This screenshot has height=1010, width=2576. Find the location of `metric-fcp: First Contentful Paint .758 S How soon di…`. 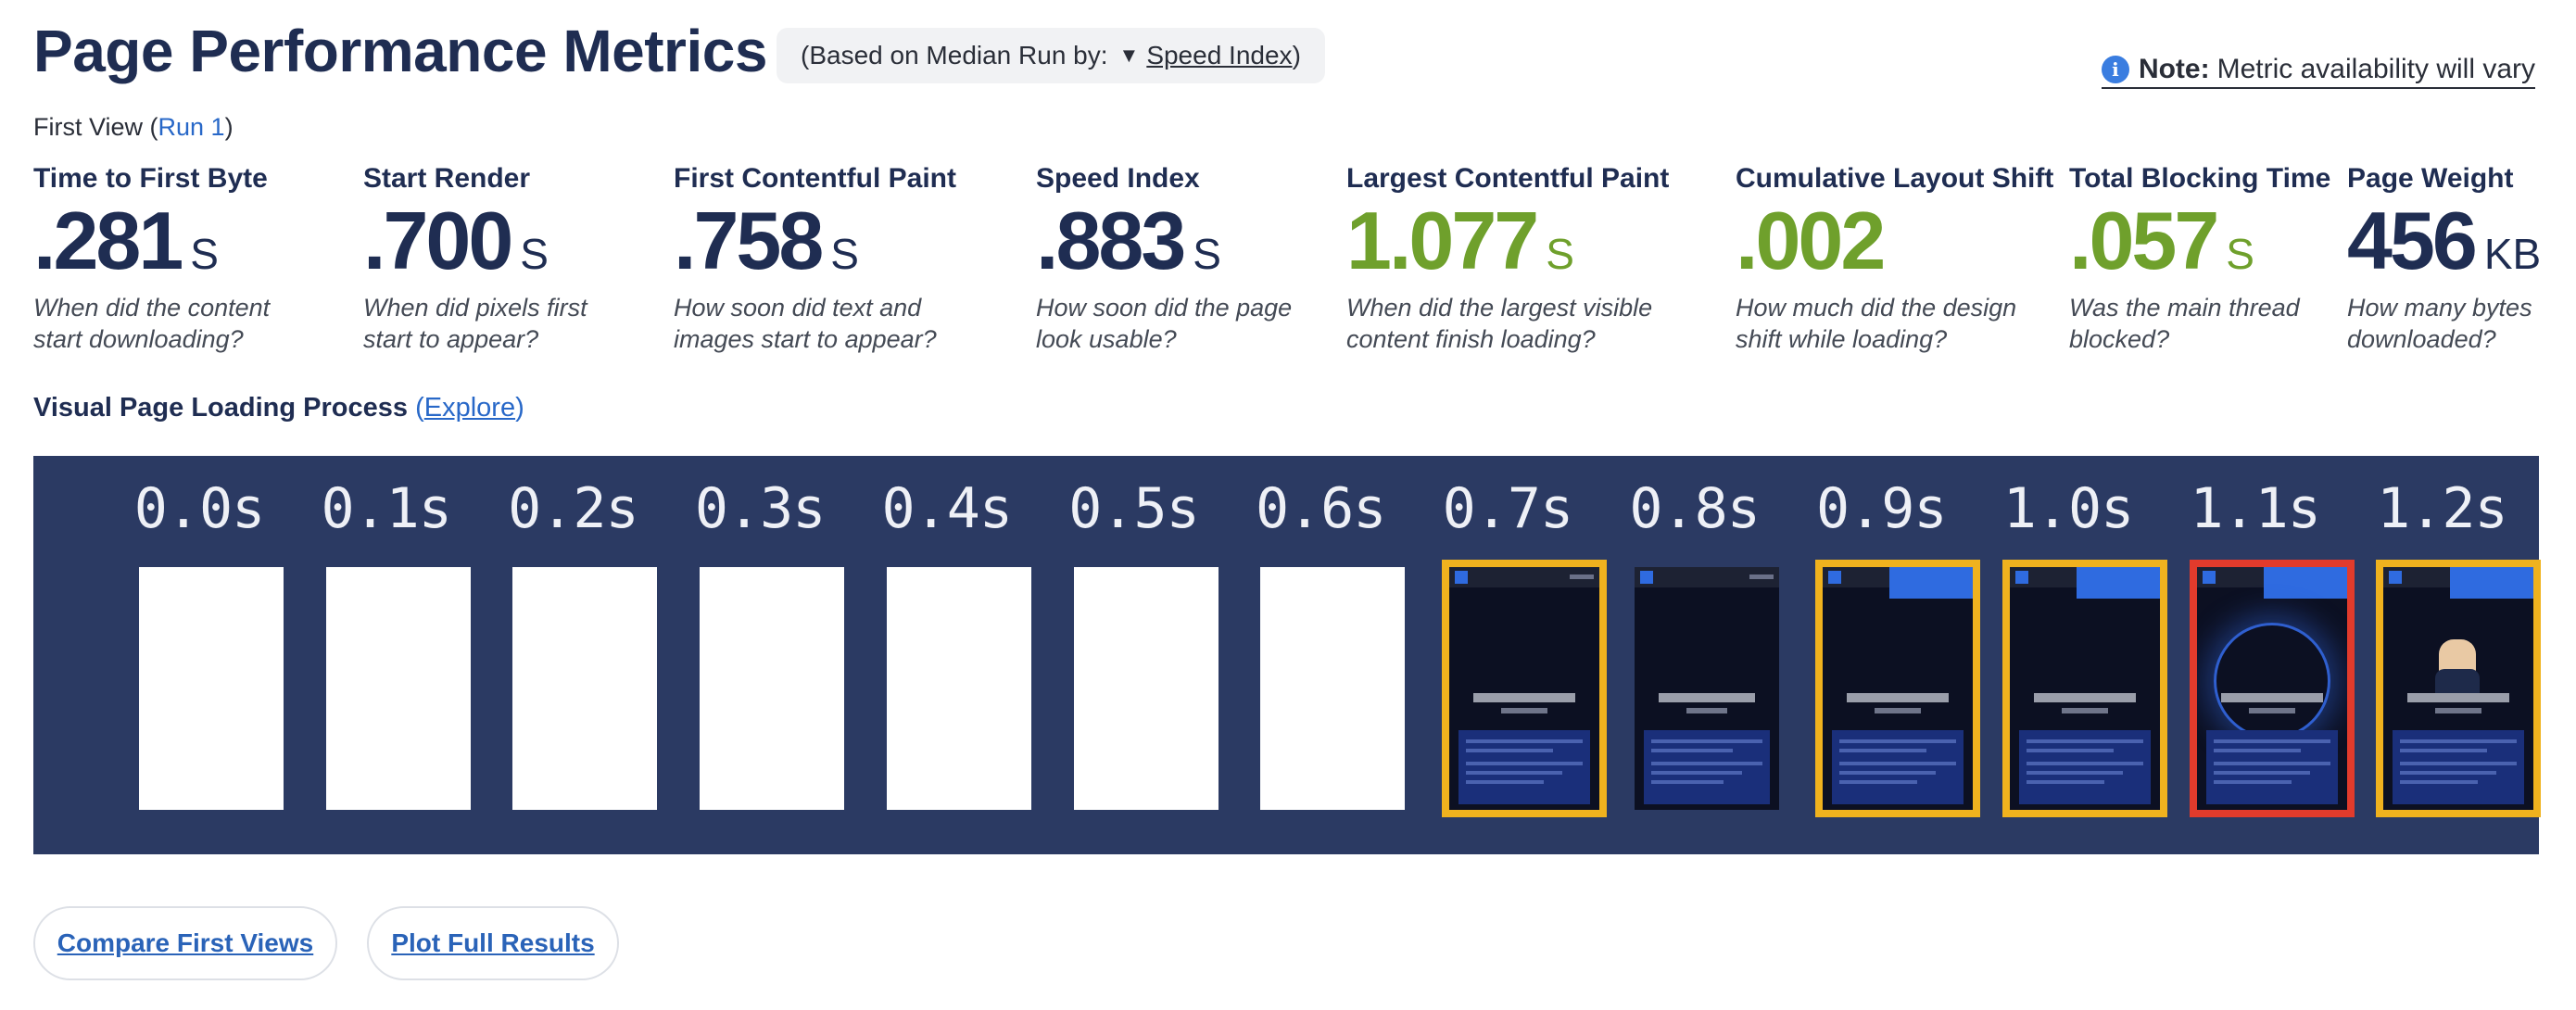

metric-fcp: First Contentful Paint .758 S How soon di… is located at coordinates (815, 260).